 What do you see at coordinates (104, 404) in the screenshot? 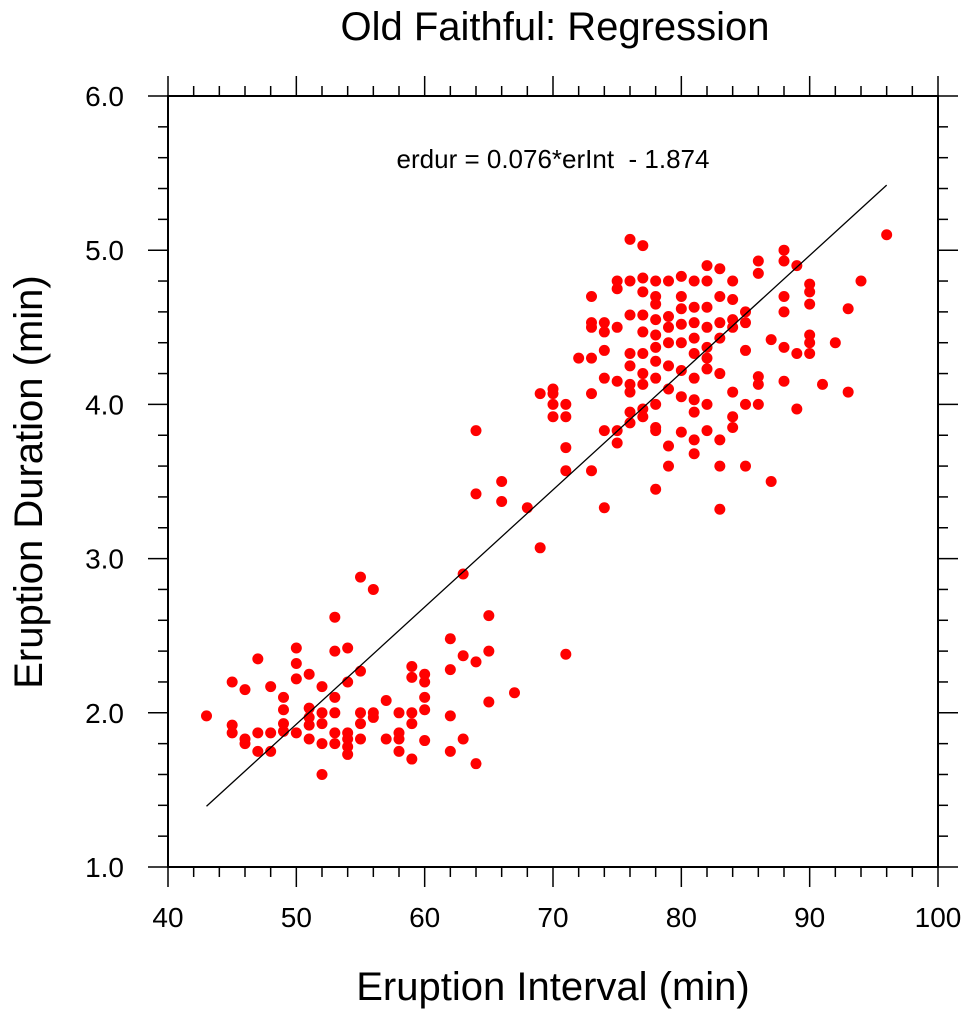
I see `y-tick-label: 4.0` at bounding box center [104, 404].